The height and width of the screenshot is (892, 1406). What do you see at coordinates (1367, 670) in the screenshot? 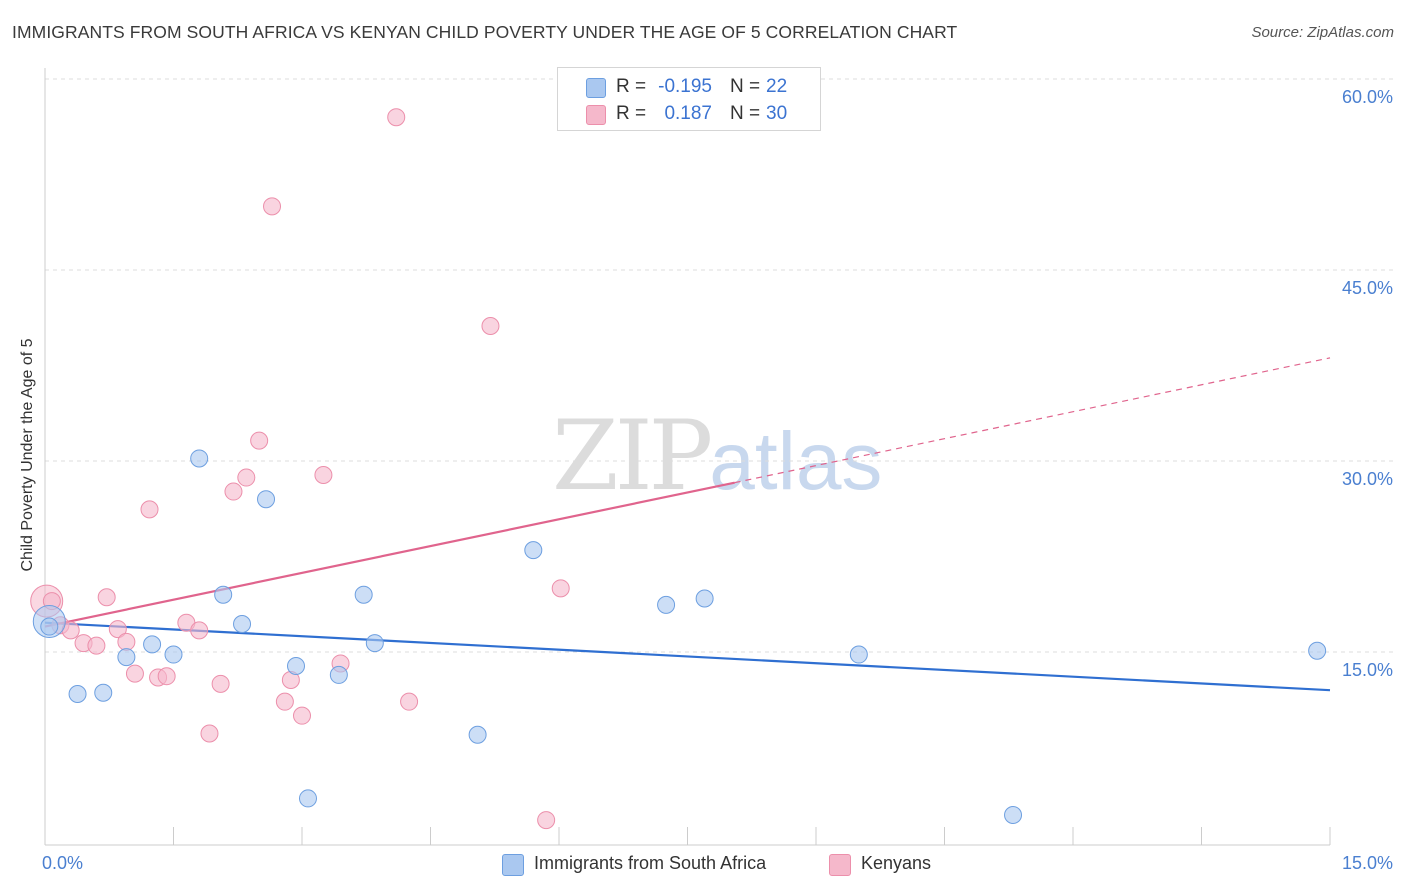
I see `y-tick-label: 15.0%` at bounding box center [1367, 670].